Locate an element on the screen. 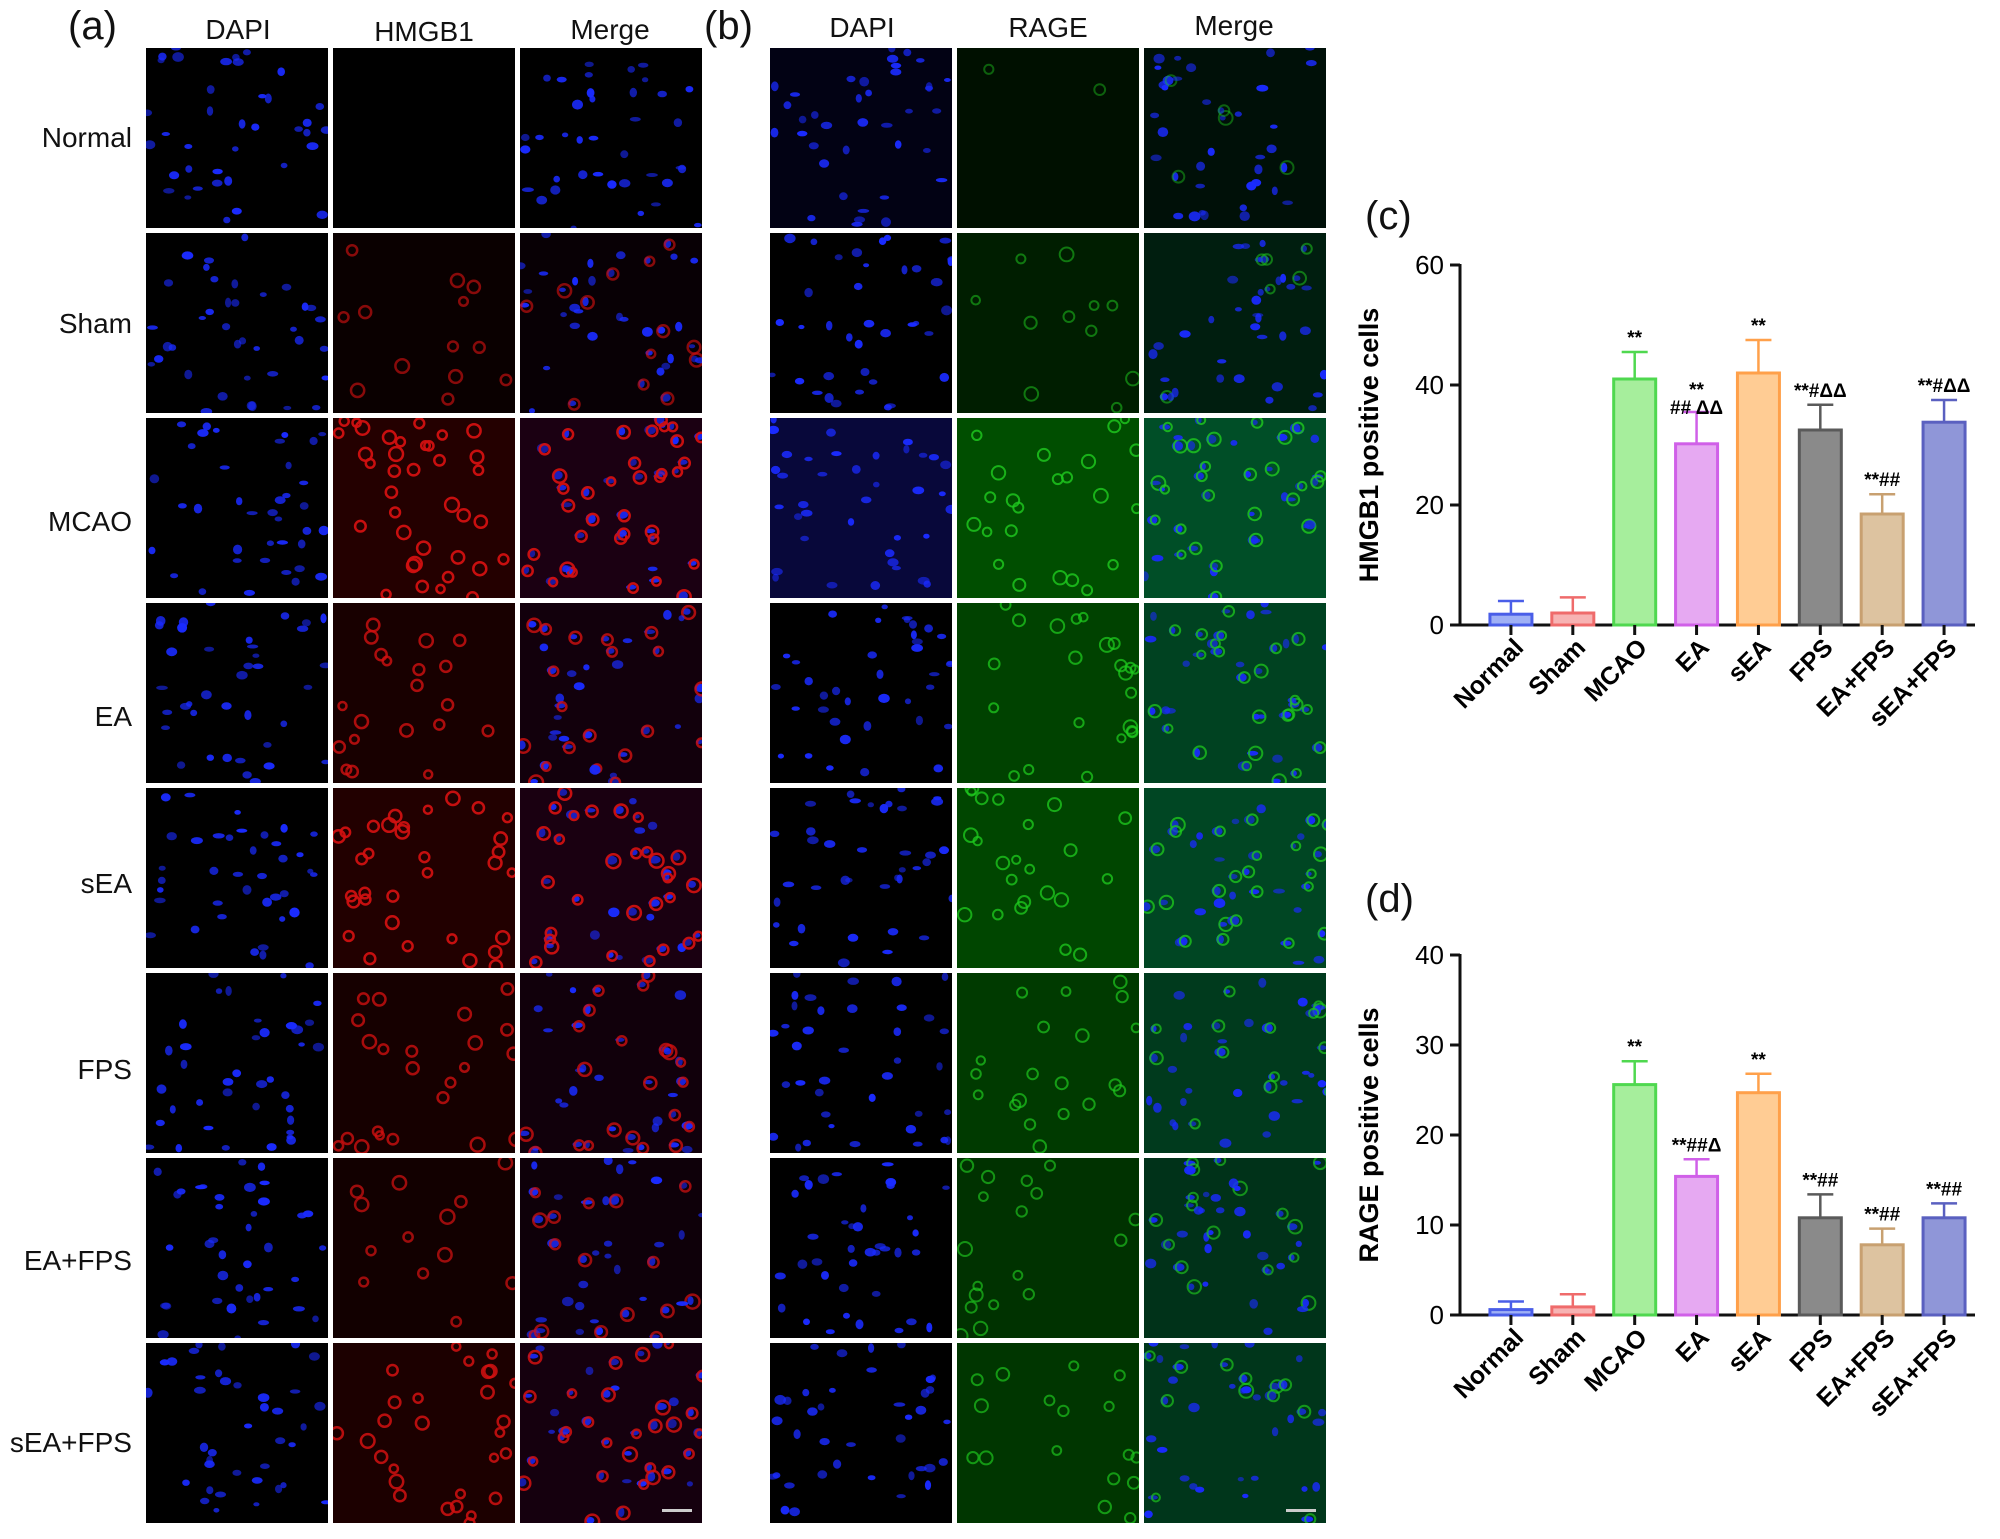 The height and width of the screenshot is (1539, 2000). panel-a-tile-r4-c3 is located at coordinates (611, 693).